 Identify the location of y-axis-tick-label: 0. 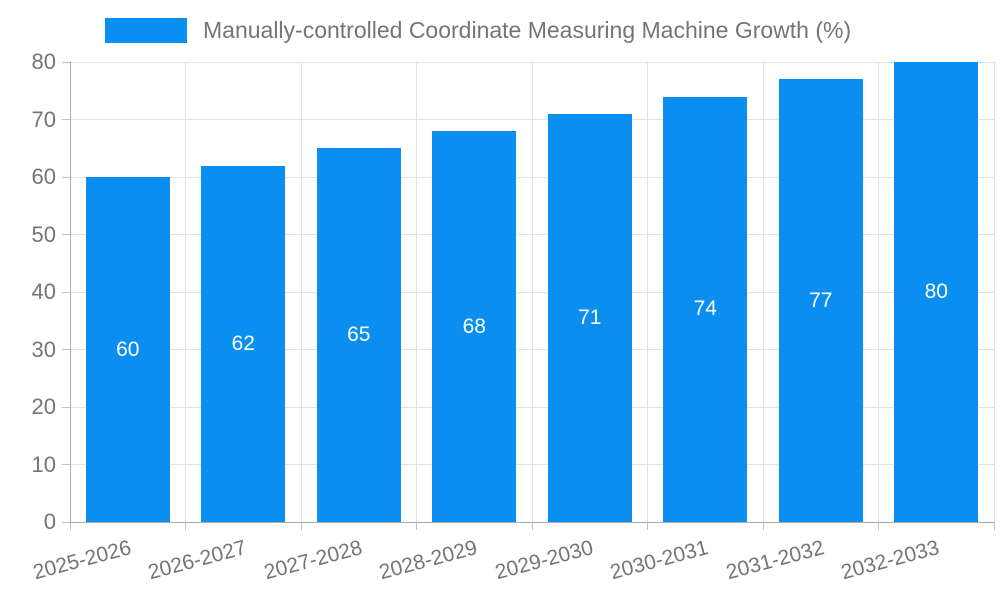
(49, 521).